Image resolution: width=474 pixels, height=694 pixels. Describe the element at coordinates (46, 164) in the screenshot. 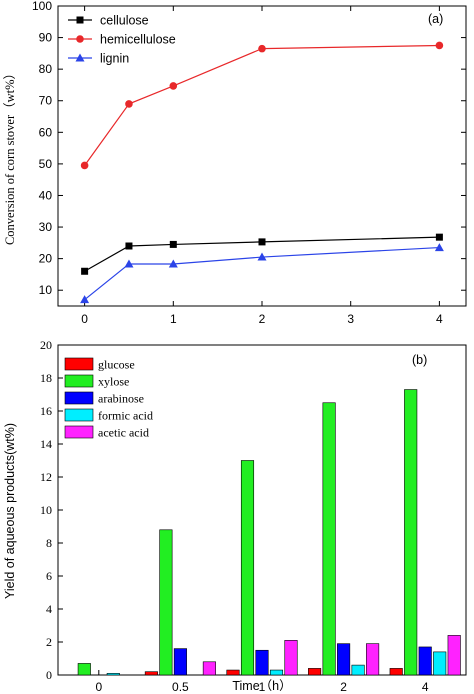

I see `y-tick-label: 50` at that location.